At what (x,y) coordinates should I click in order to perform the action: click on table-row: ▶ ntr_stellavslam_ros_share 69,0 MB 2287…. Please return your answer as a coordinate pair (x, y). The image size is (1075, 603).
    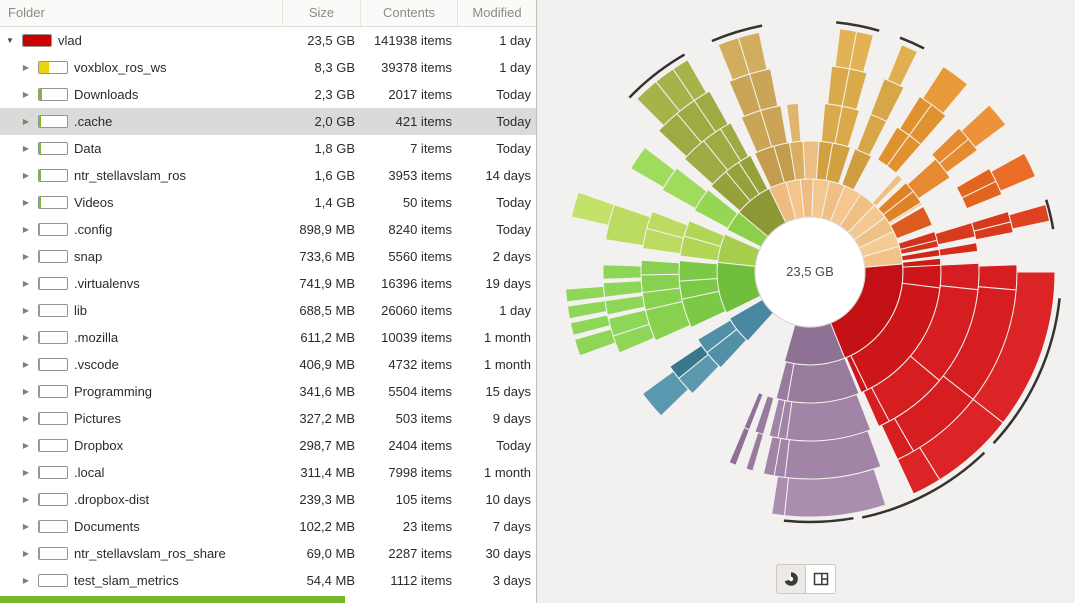
    Looking at the image, I should click on (268, 553).